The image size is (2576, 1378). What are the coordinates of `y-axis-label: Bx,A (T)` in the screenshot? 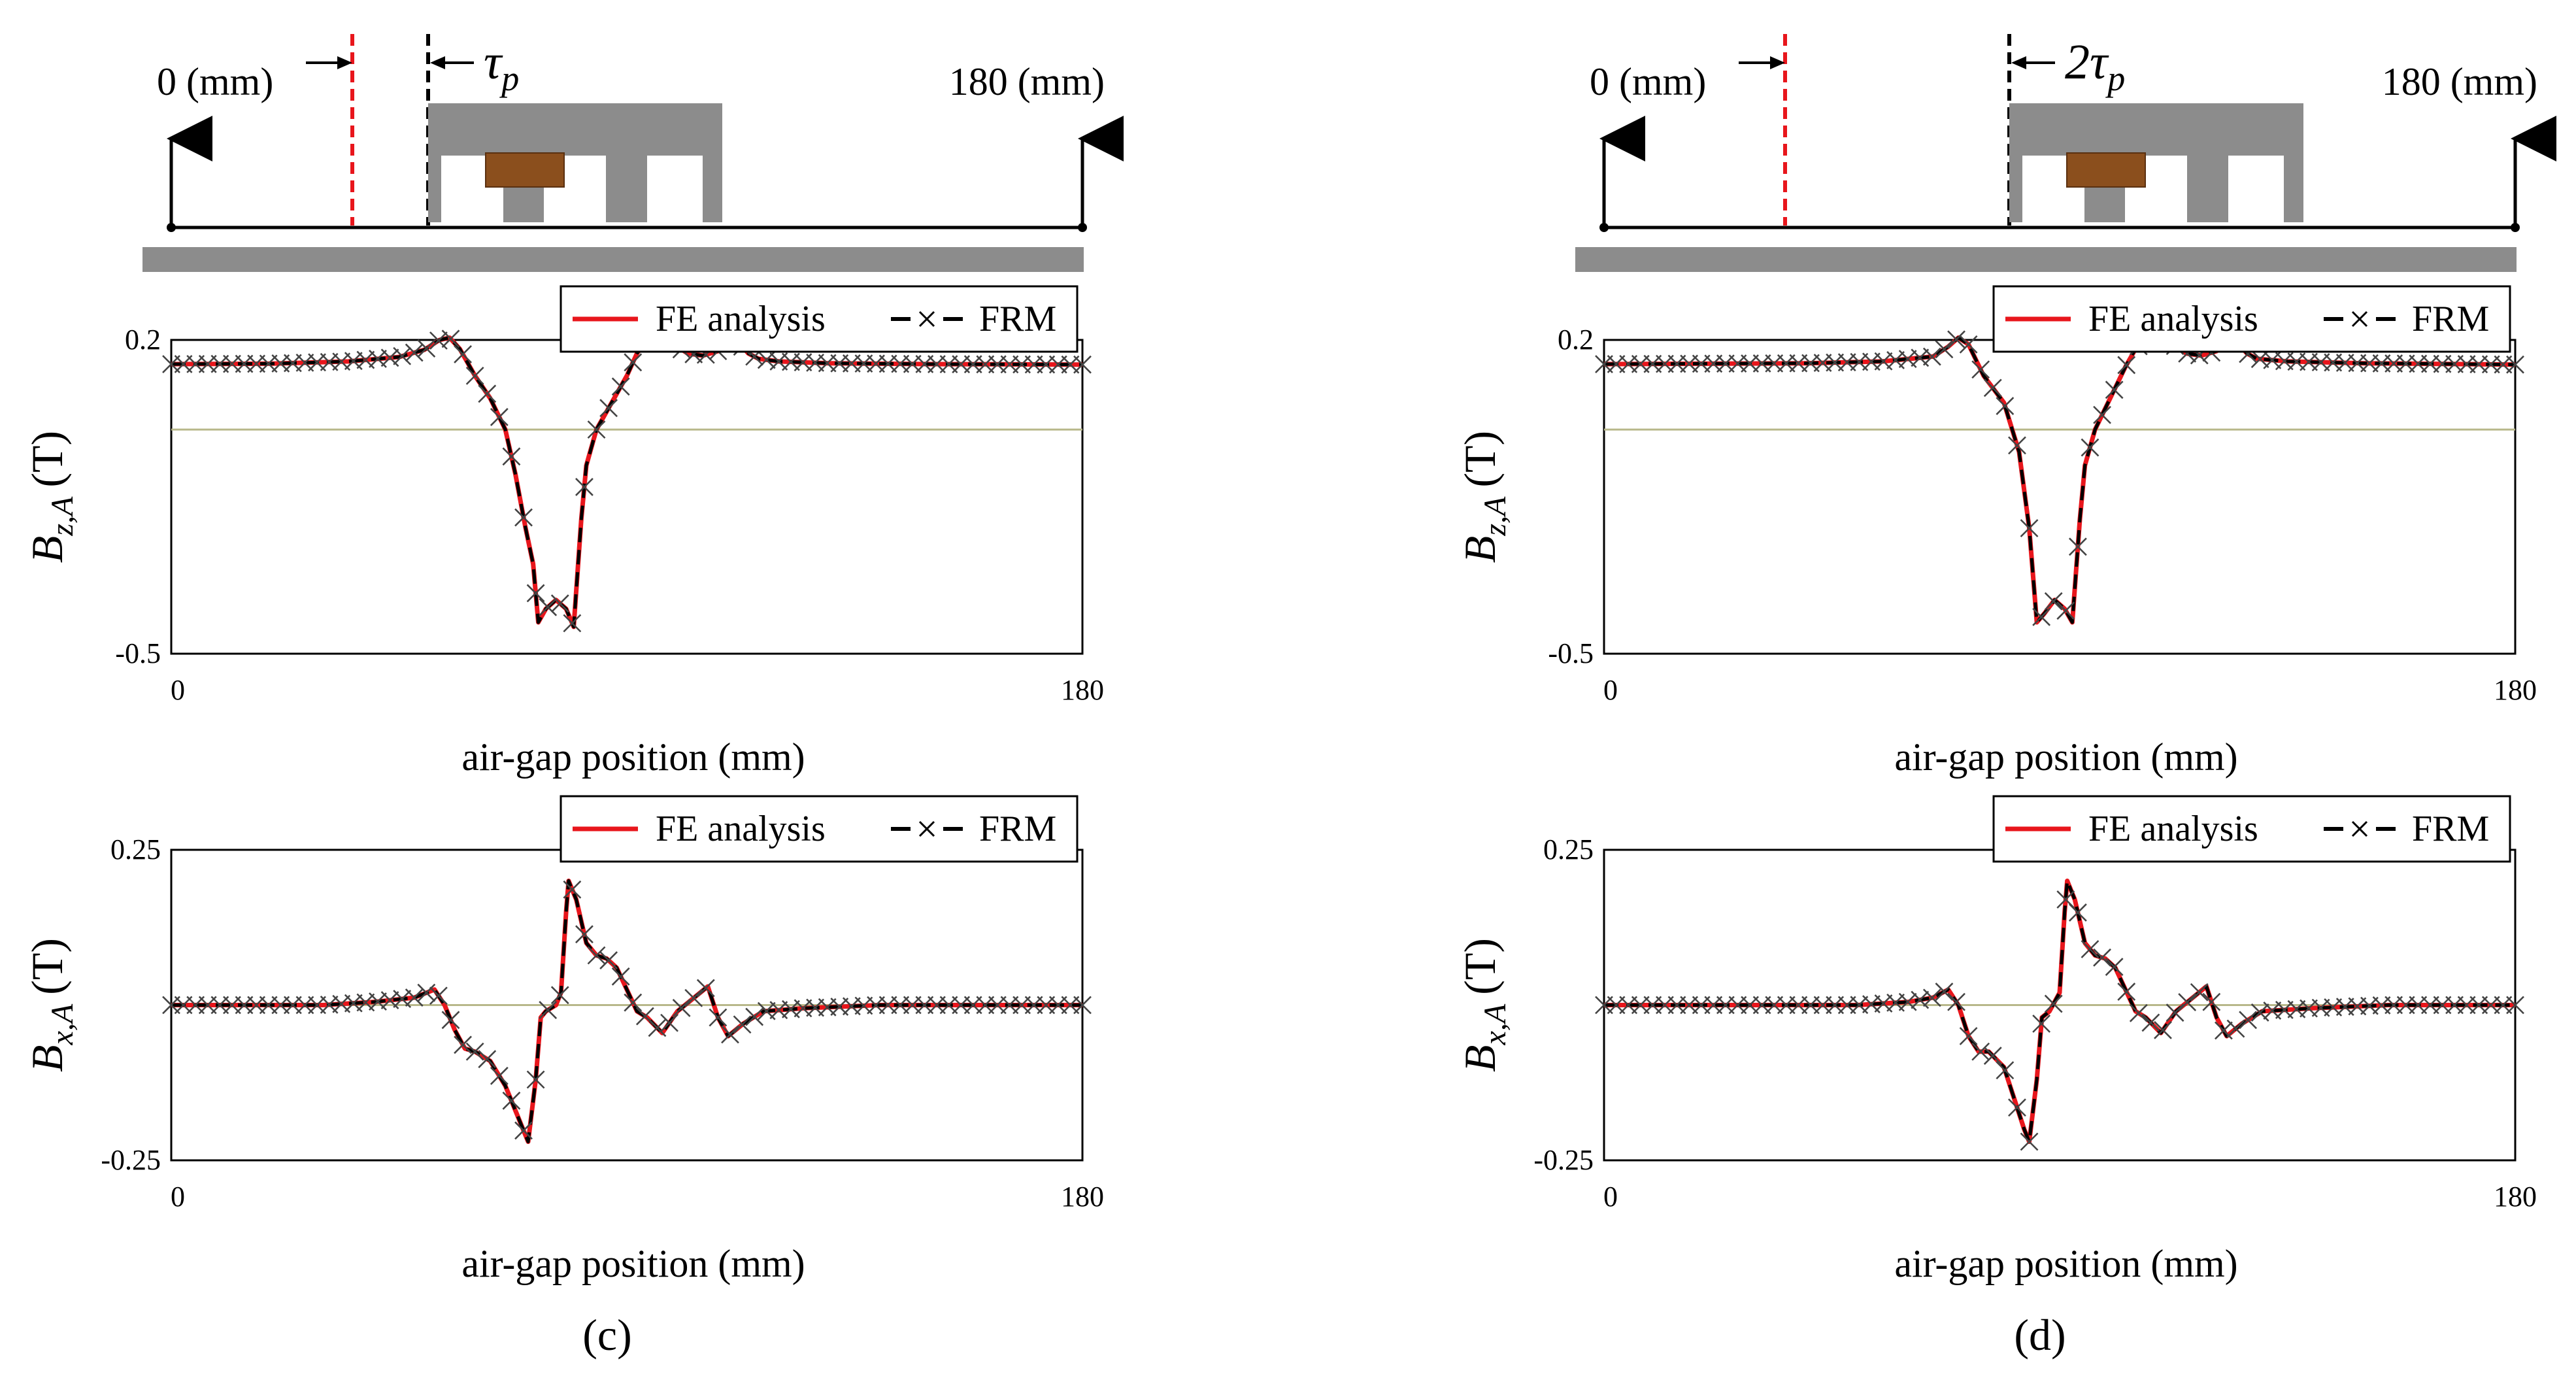 It's located at (51, 1005).